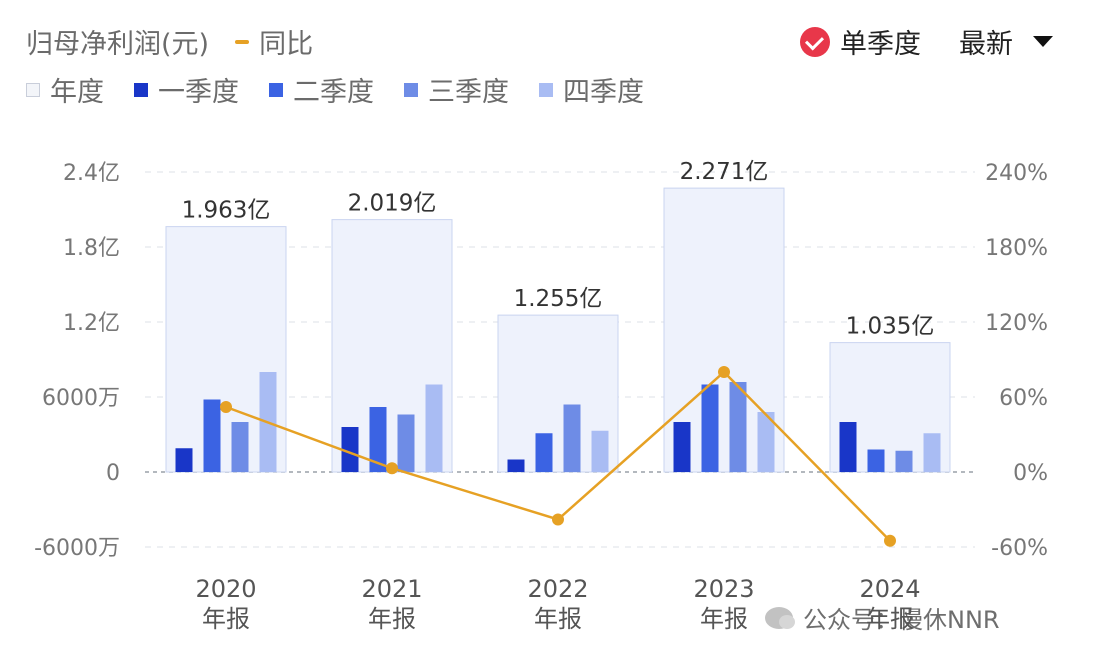  What do you see at coordinates (723, 589) in the screenshot?
I see `x-tick-label: 2023` at bounding box center [723, 589].